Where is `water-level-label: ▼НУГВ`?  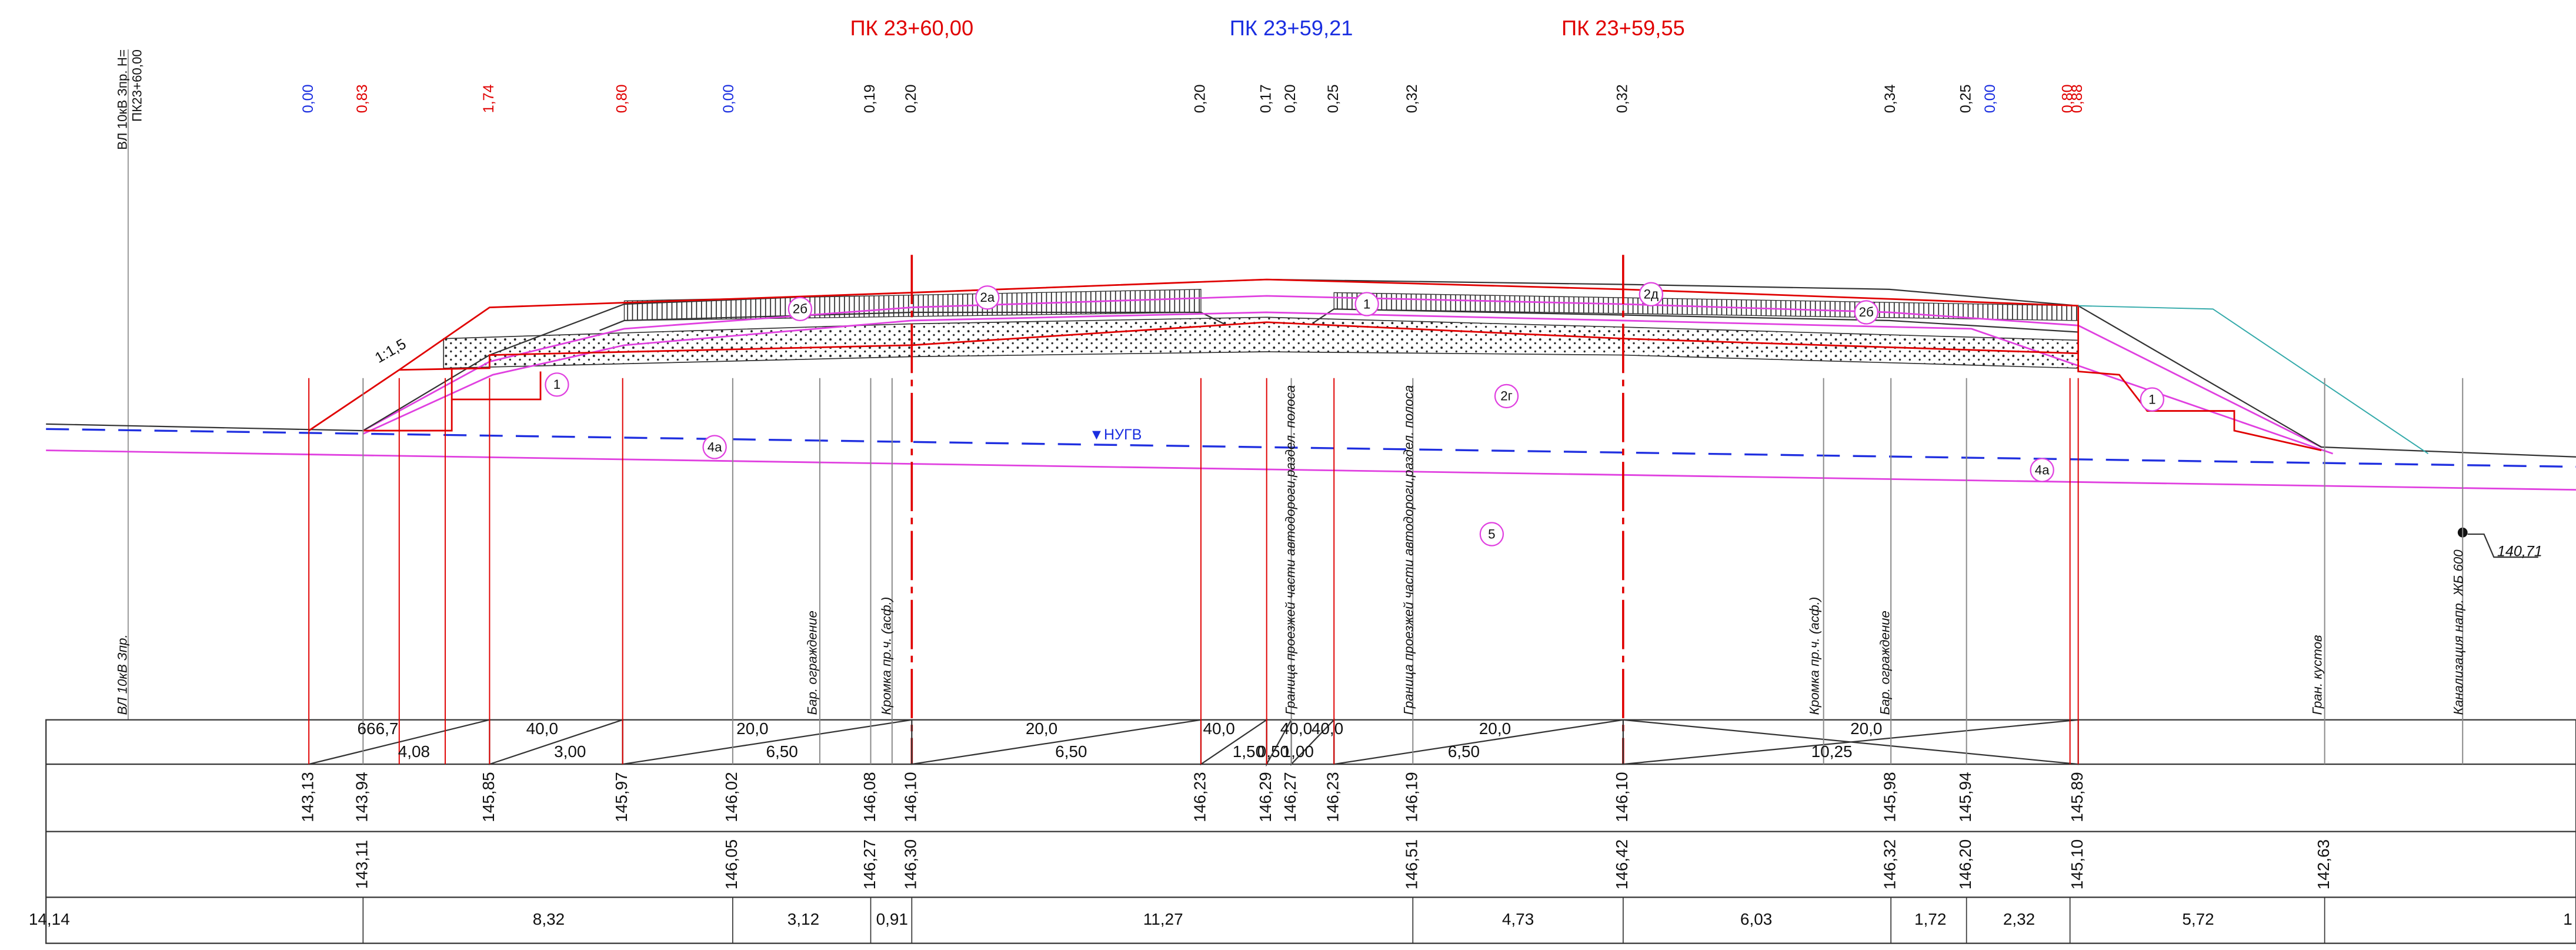
water-level-label: ▼НУГВ is located at coordinates (1115, 434).